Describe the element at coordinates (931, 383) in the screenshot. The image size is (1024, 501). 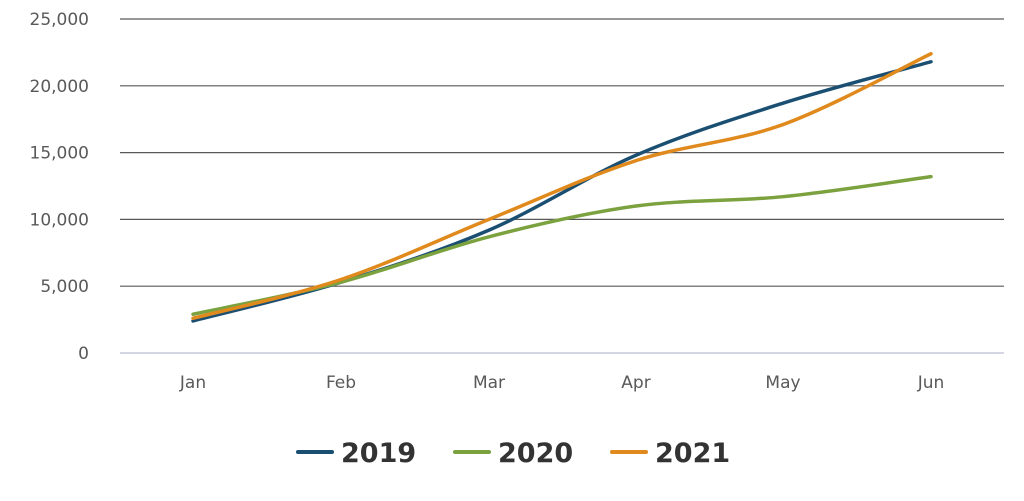
I see `x-tick-label: Jun` at that location.